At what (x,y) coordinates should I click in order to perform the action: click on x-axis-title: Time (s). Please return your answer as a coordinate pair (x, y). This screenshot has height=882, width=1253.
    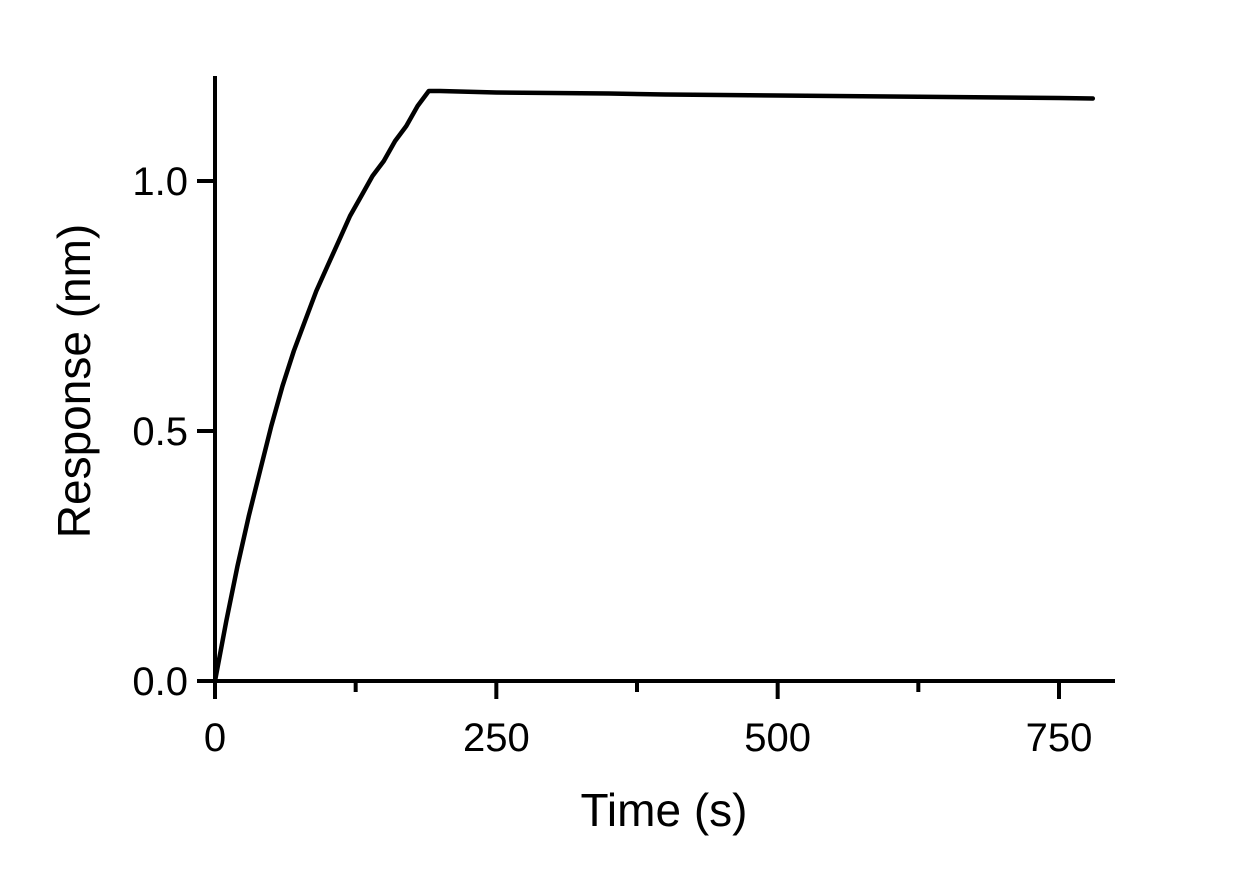
    Looking at the image, I should click on (664, 810).